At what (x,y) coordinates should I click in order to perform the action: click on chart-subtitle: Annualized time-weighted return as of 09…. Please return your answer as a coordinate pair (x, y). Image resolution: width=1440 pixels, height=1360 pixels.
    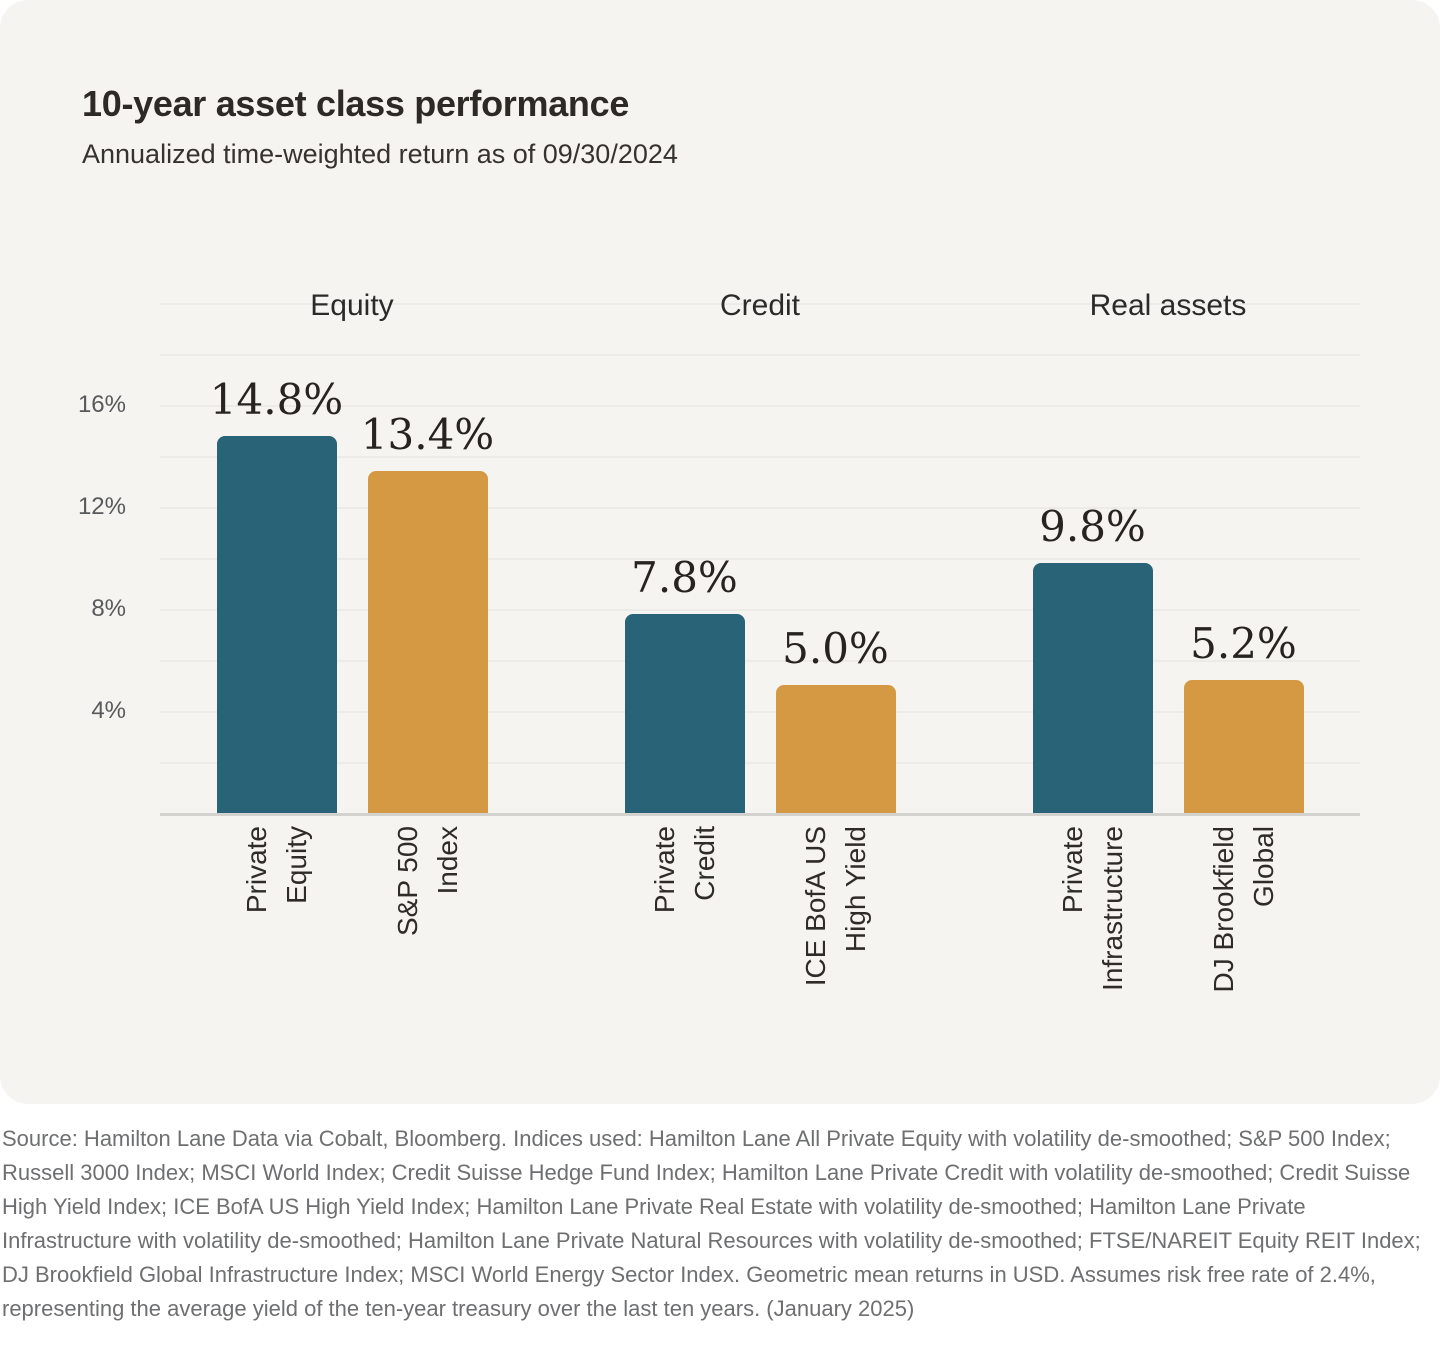
    Looking at the image, I should click on (380, 154).